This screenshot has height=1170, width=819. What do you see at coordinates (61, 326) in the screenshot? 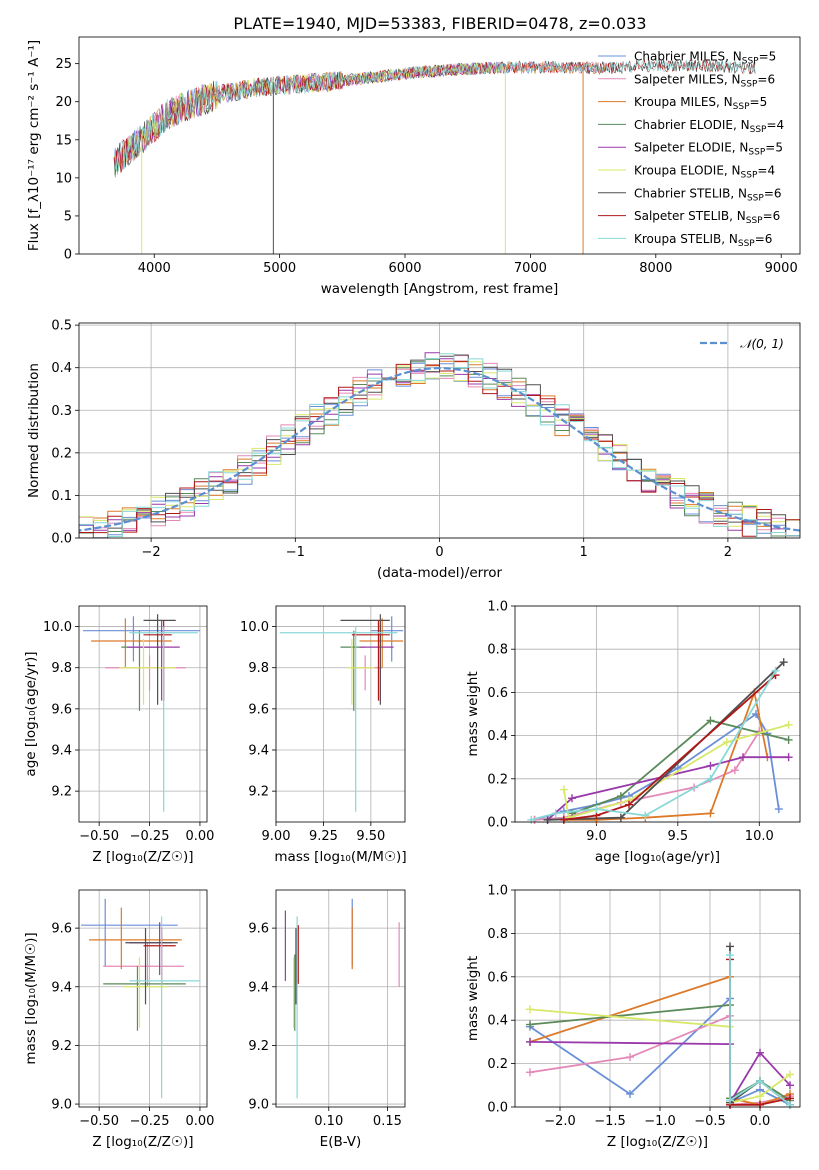
I see `y-tick-label: 0.5` at bounding box center [61, 326].